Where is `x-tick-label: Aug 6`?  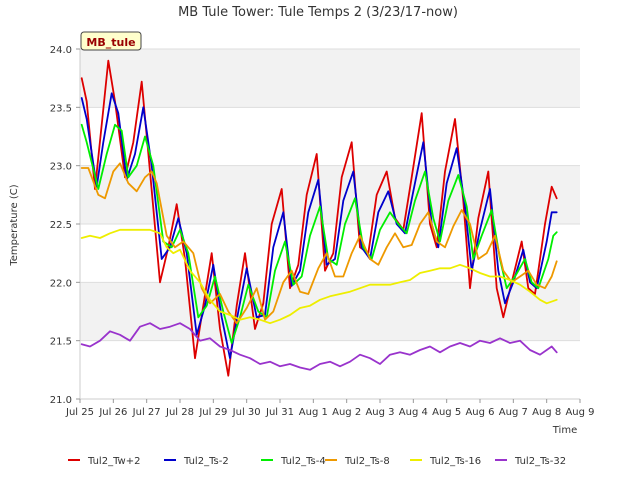
x-tick-label: Aug 6 is located at coordinates (479, 412).